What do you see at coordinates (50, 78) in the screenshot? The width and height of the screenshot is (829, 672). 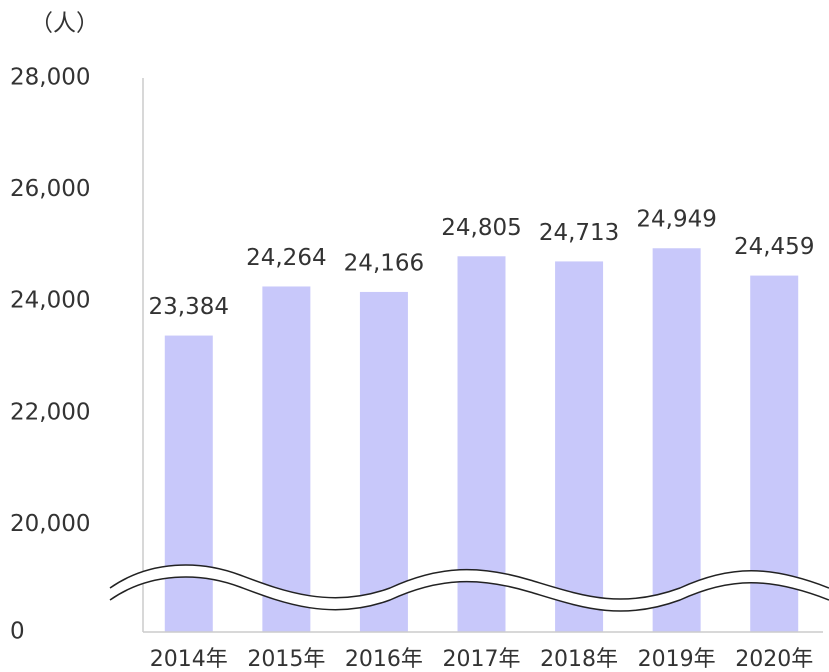 I see `y-tick-label: 28,000` at bounding box center [50, 78].